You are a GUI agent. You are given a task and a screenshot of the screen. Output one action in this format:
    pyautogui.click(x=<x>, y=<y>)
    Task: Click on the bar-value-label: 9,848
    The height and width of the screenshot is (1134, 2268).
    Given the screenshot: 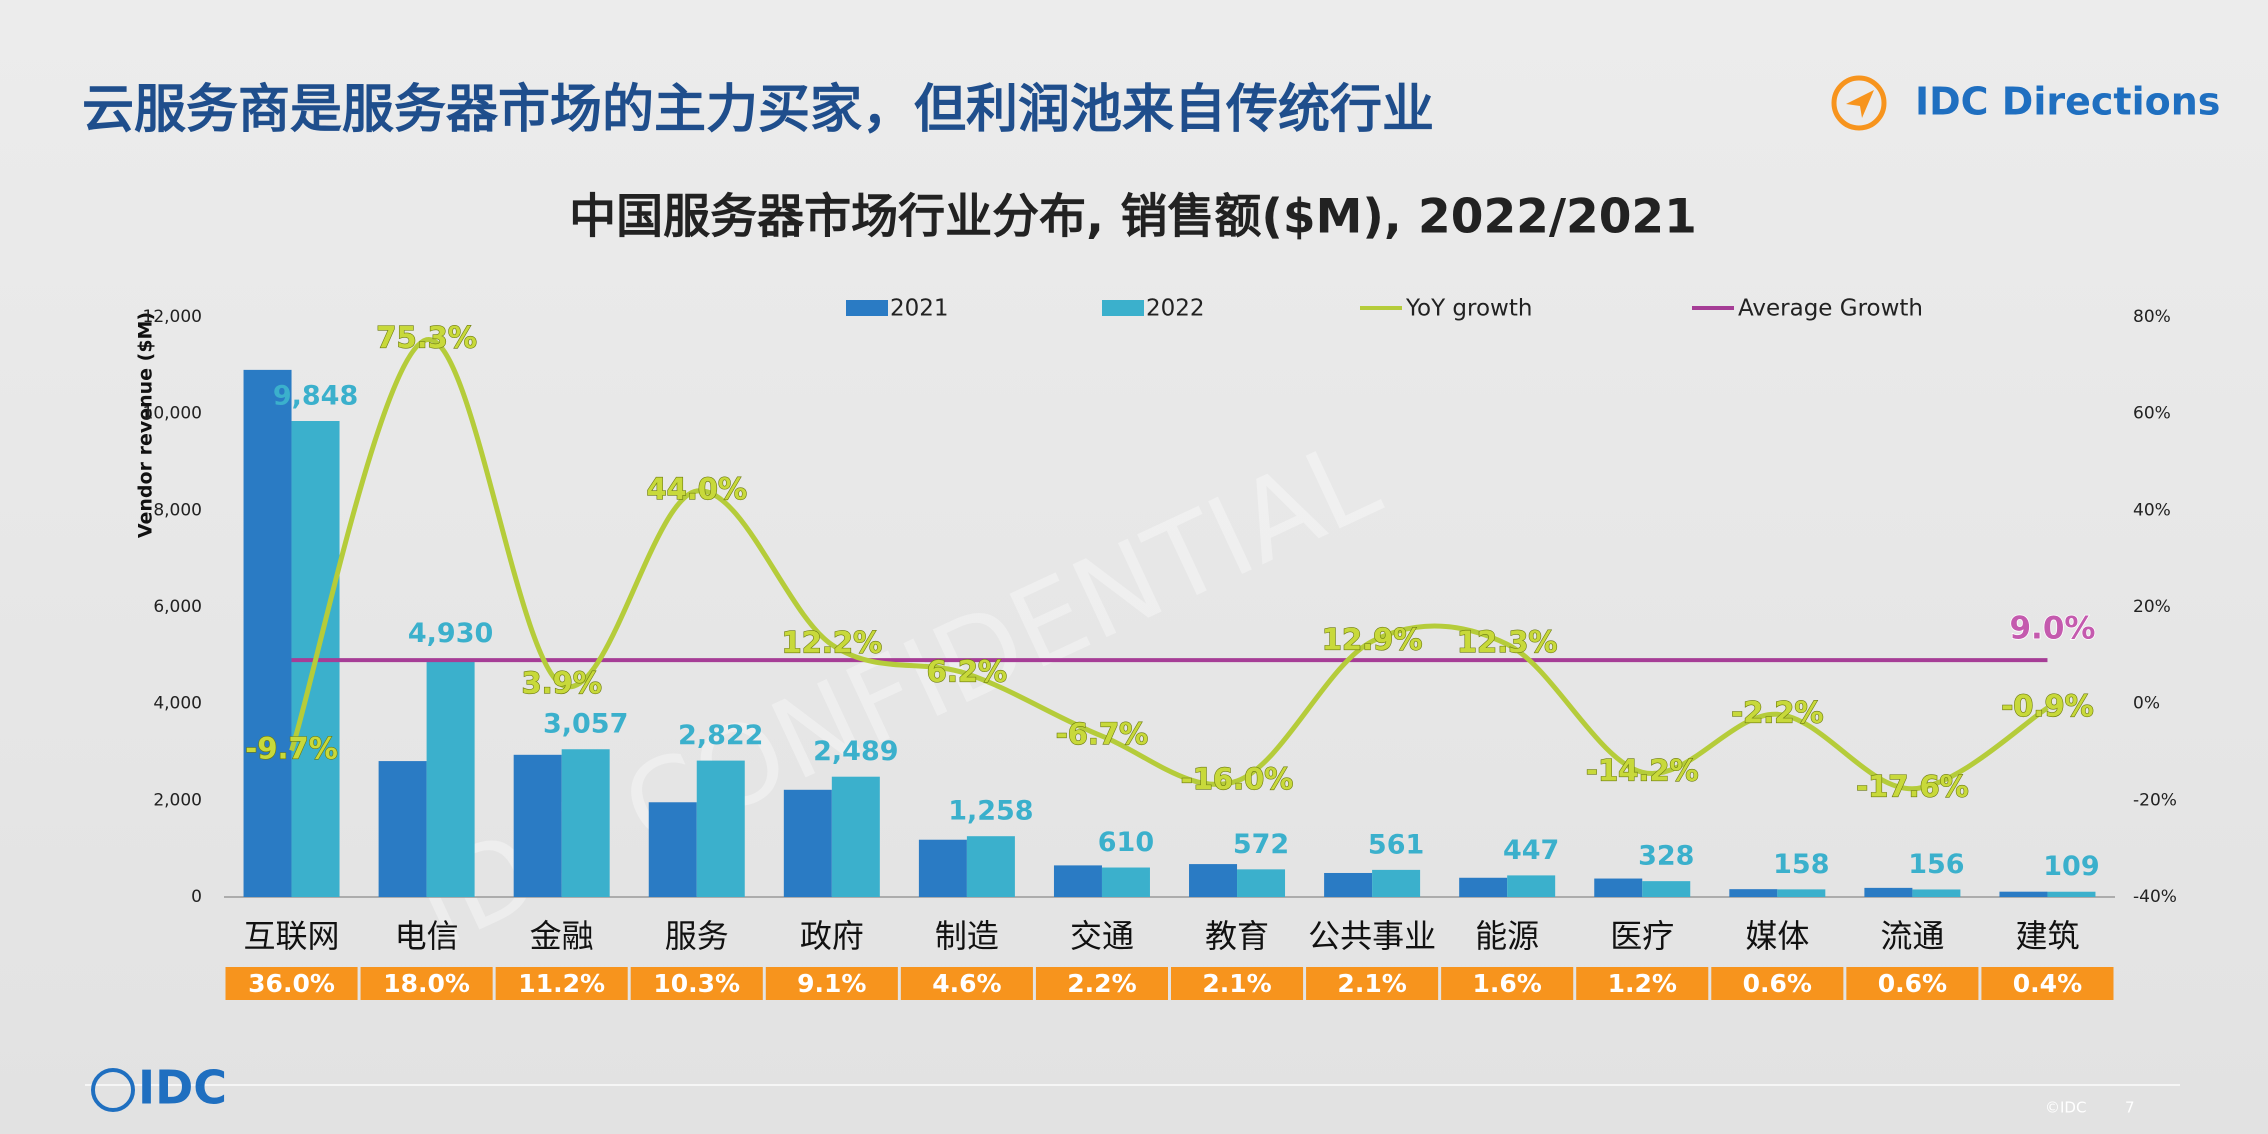 What is the action you would take?
    pyautogui.click(x=315, y=396)
    